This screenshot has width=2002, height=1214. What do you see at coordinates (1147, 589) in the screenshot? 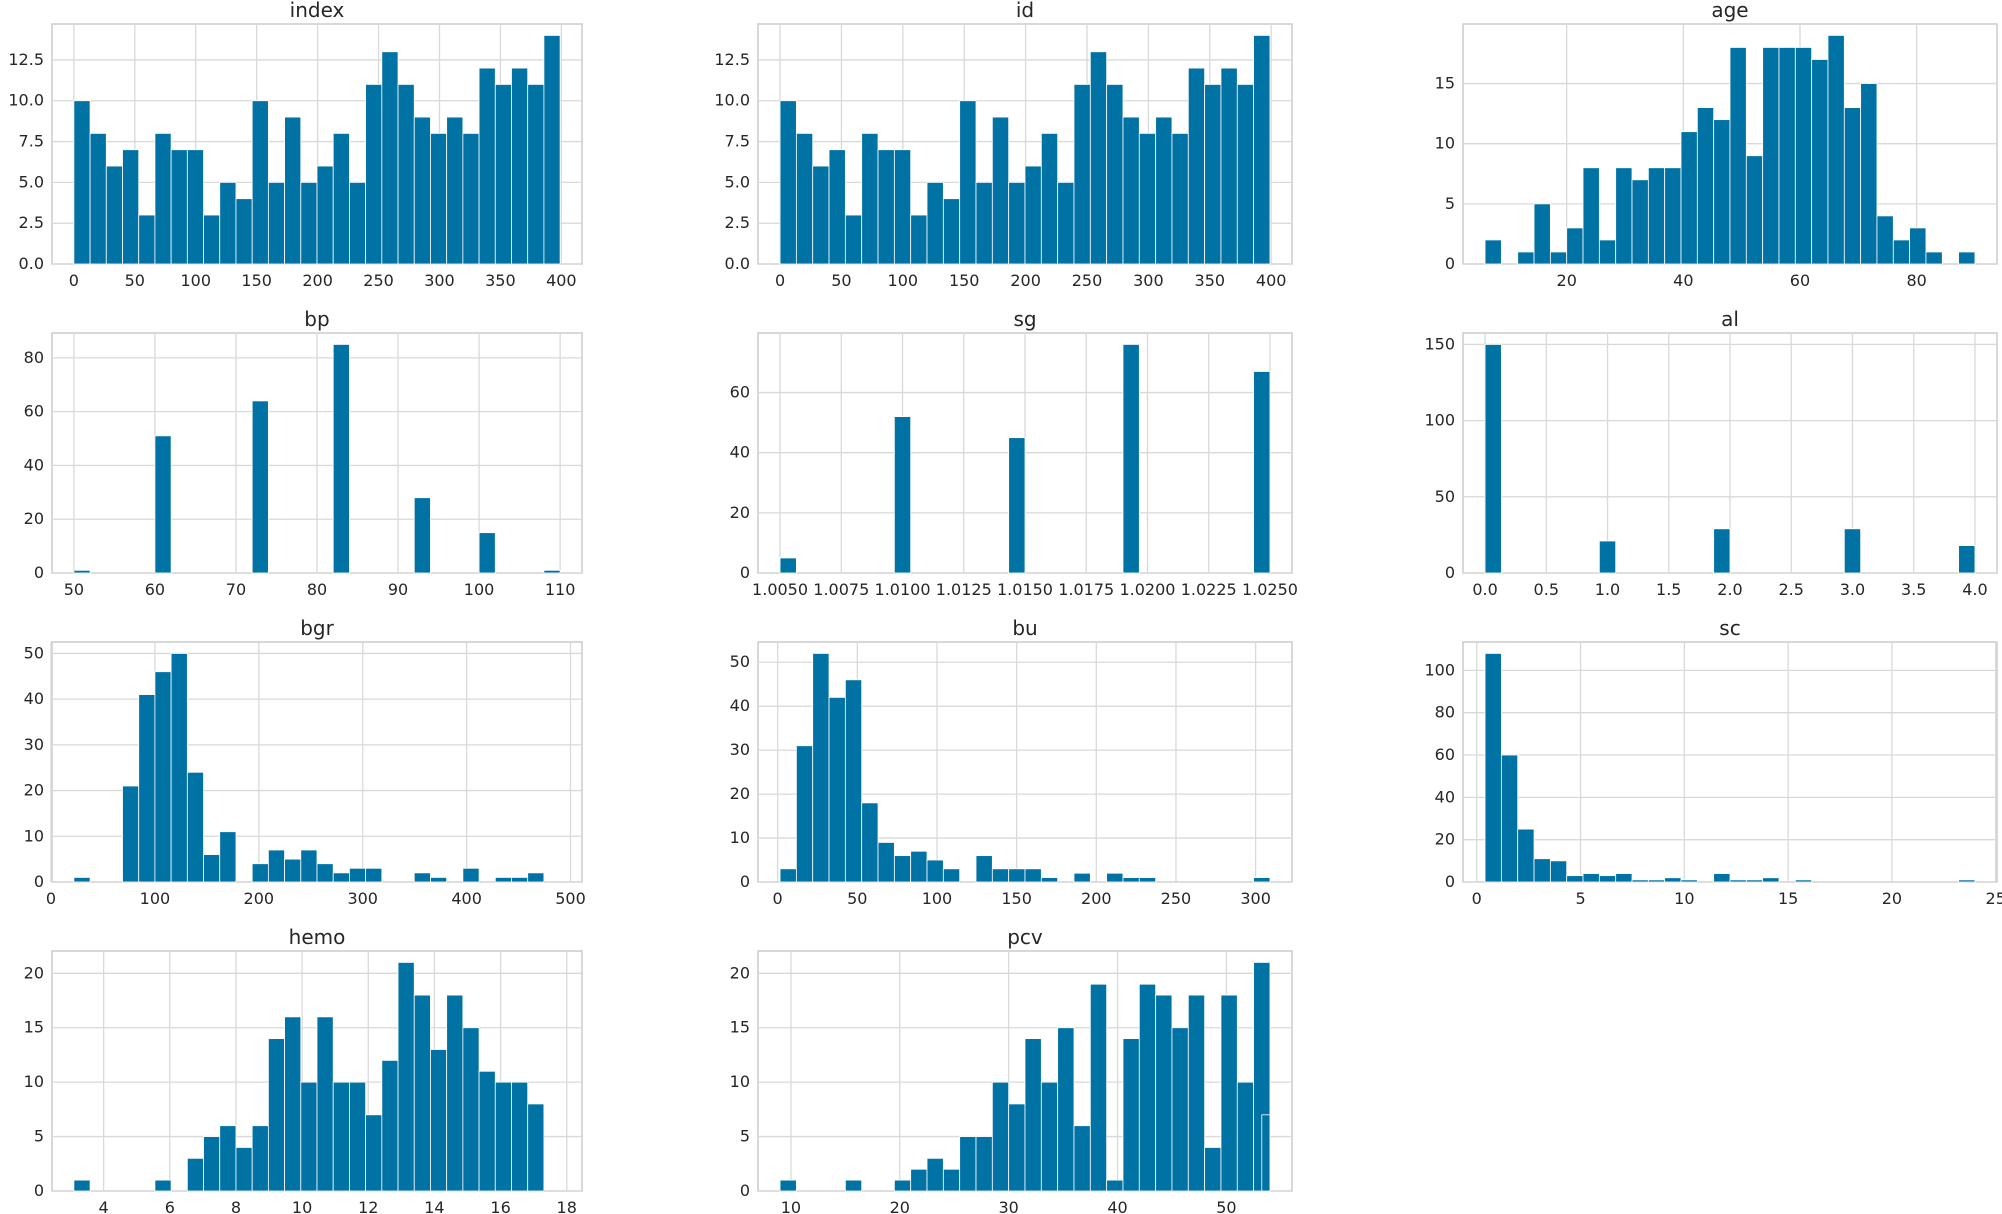
I see `x-tick-label: 1.0200` at bounding box center [1147, 589].